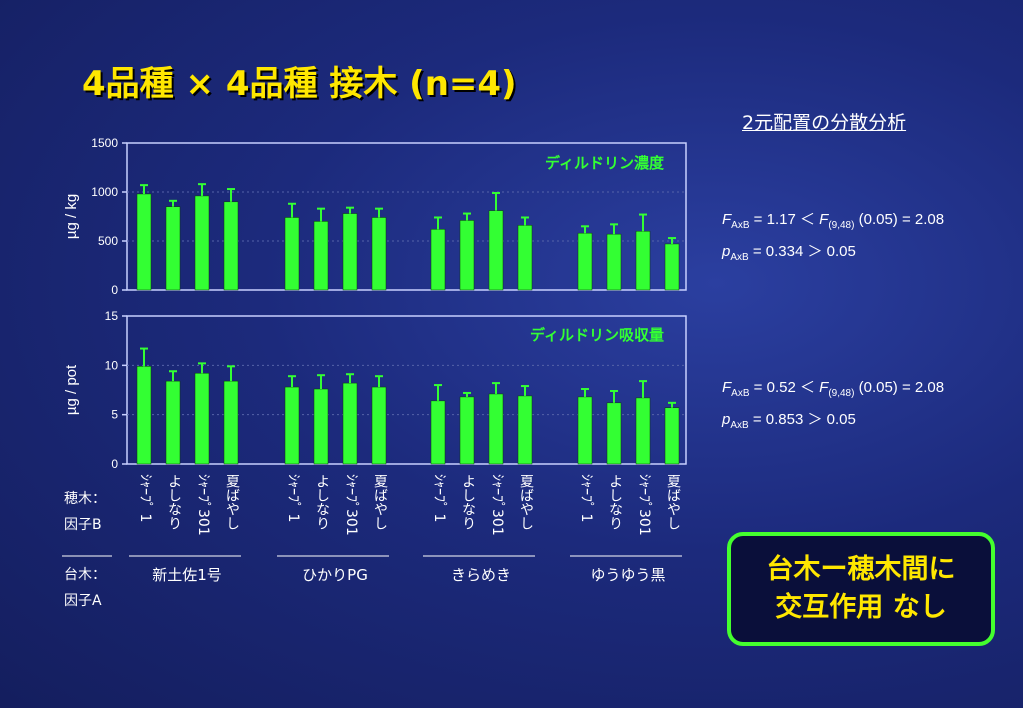 This screenshot has height=708, width=1023. What do you see at coordinates (85, 575) in the screenshot?
I see `rootstock-label: 台木：` at bounding box center [85, 575].